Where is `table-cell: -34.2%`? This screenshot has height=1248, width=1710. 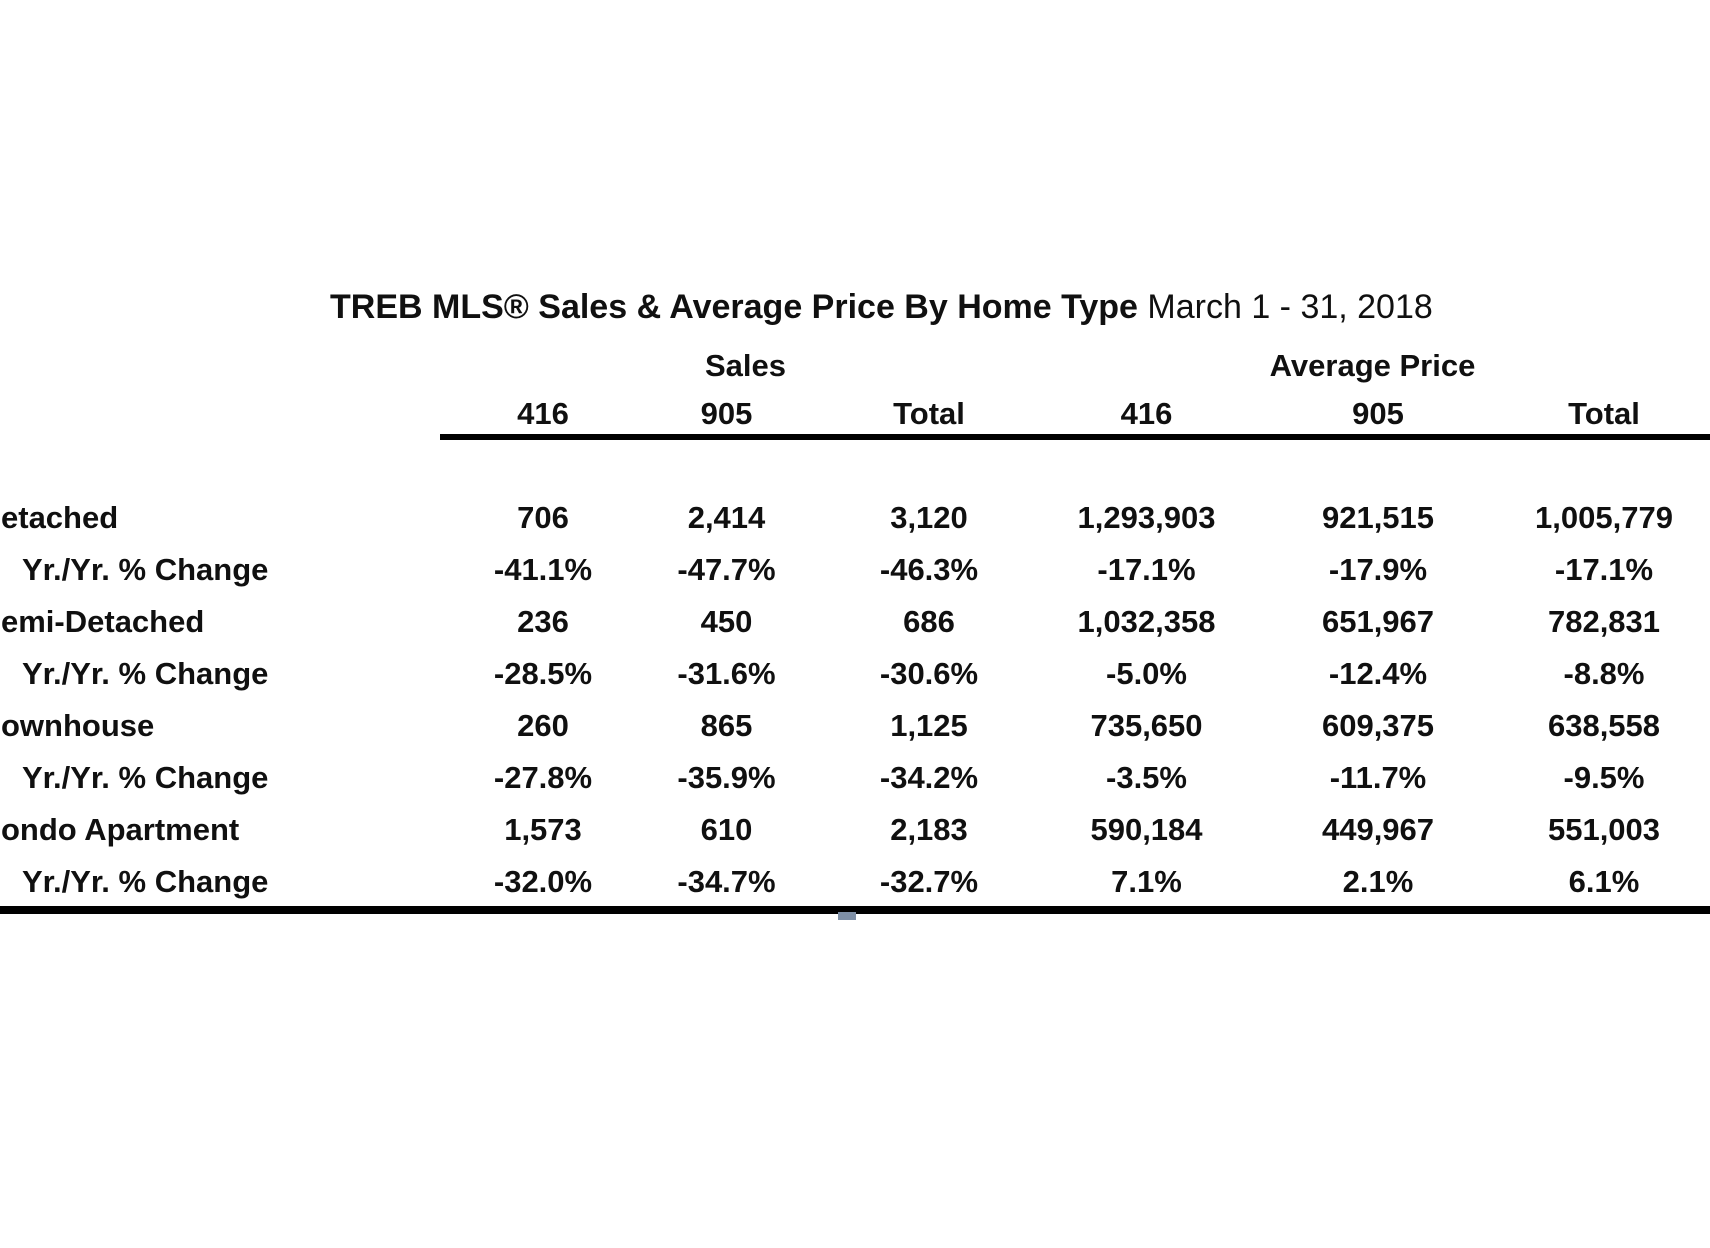
table-cell: -34.2% is located at coordinates (929, 777).